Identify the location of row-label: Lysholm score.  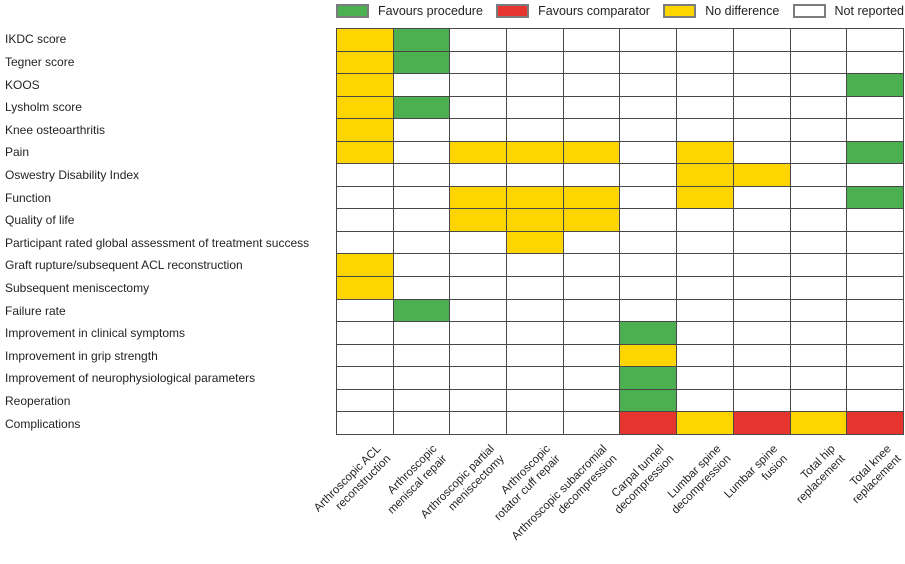
(43, 107).